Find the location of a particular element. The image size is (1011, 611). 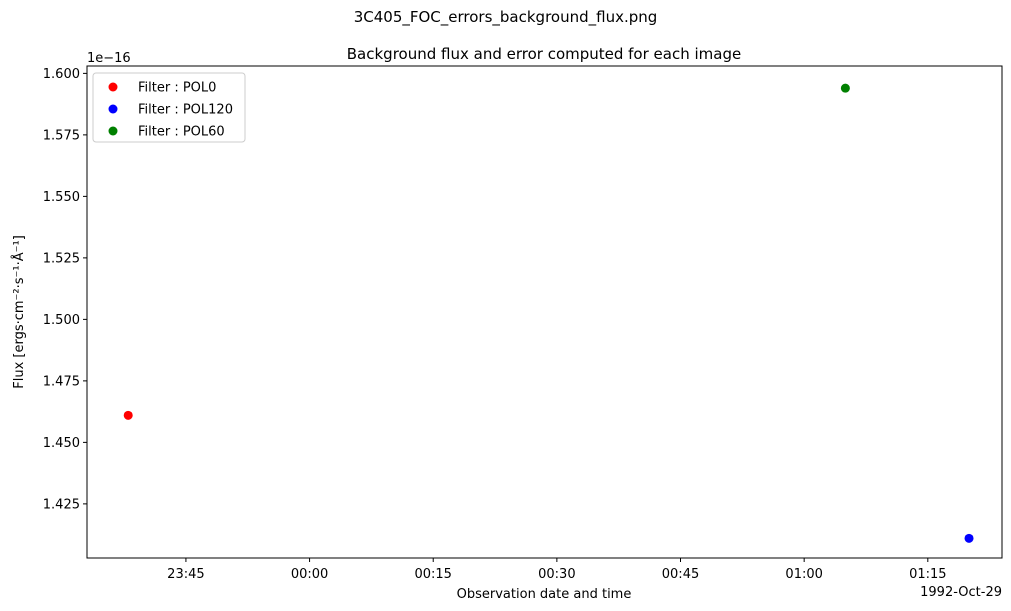

x-tick-label: 01:15 is located at coordinates (927, 574).